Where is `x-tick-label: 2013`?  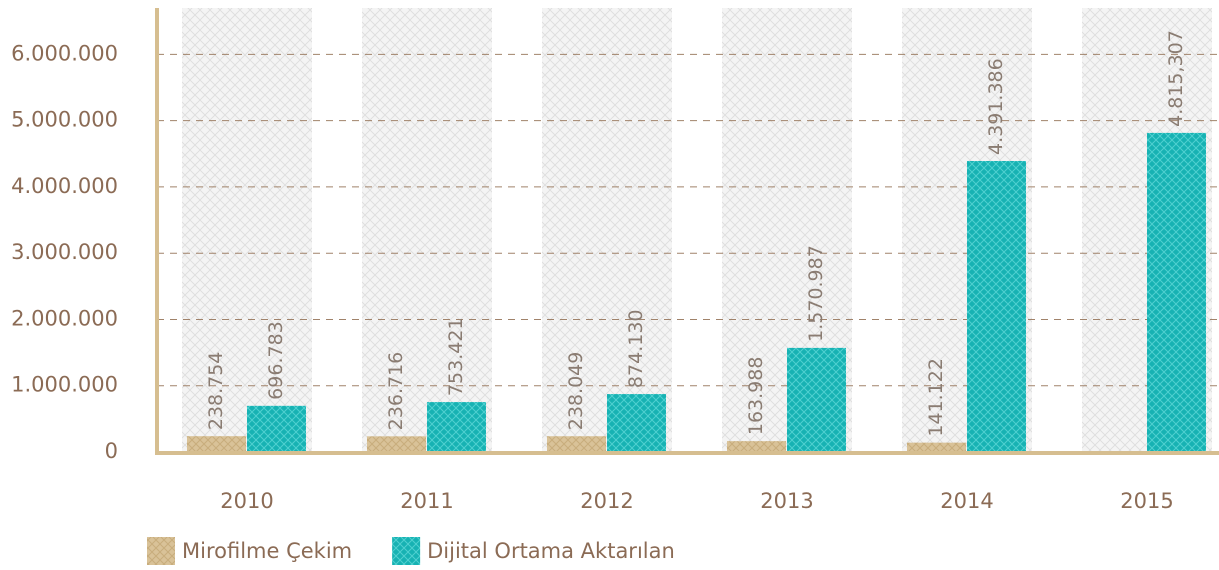
x-tick-label: 2013 is located at coordinates (786, 501).